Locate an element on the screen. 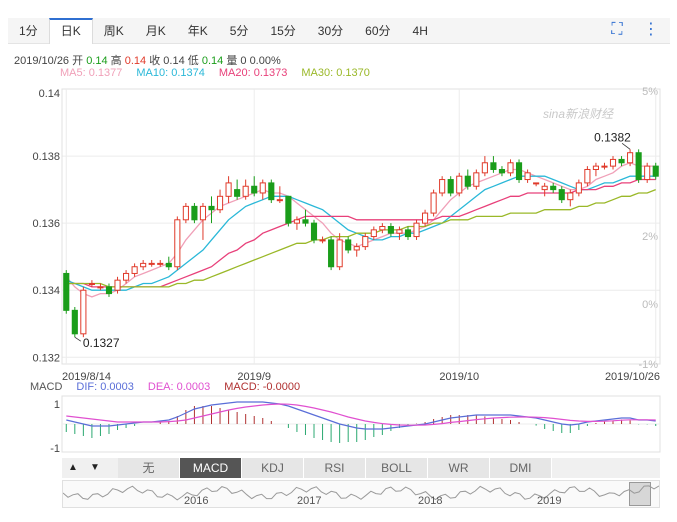 The width and height of the screenshot is (677, 522). macd-legend-item-3: MACD: -0.0000 is located at coordinates (262, 387).